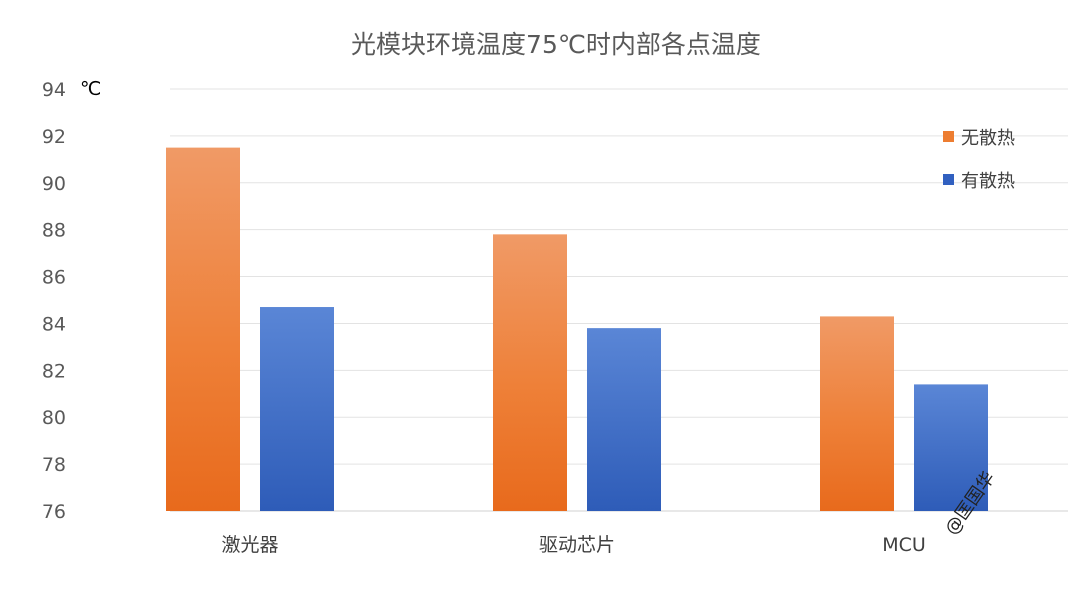 The width and height of the screenshot is (1080, 608). Describe the element at coordinates (624, 419) in the screenshot. I see `bar-driver-chip-with-cooling` at that location.